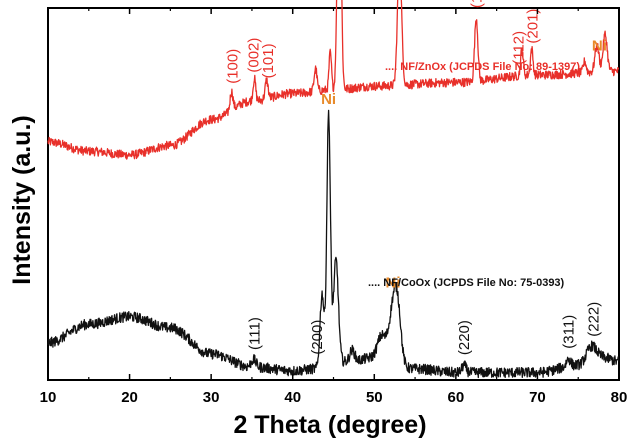 This screenshot has width=632, height=442. Describe the element at coordinates (317, 337) in the screenshot. I see `hkl-peak-label: (200)` at that location.